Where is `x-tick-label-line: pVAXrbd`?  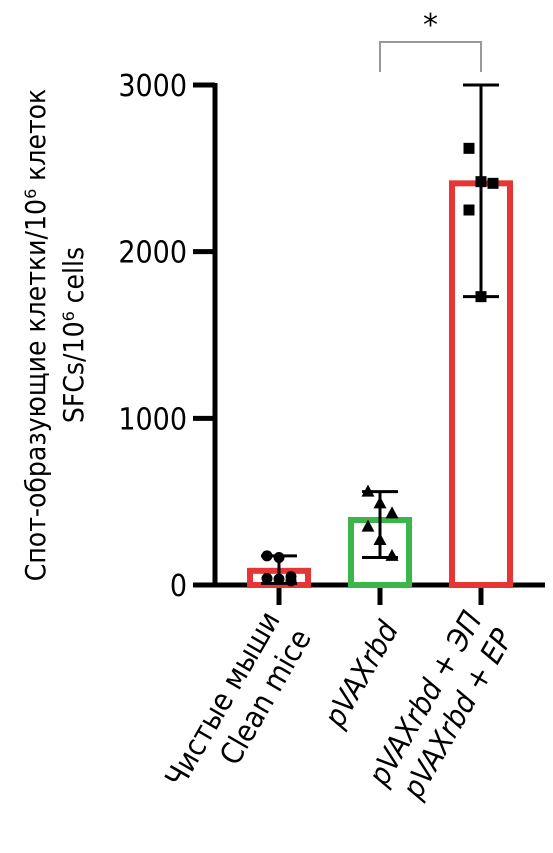
x-tick-label-line: pVAXrbd is located at coordinates (361, 674).